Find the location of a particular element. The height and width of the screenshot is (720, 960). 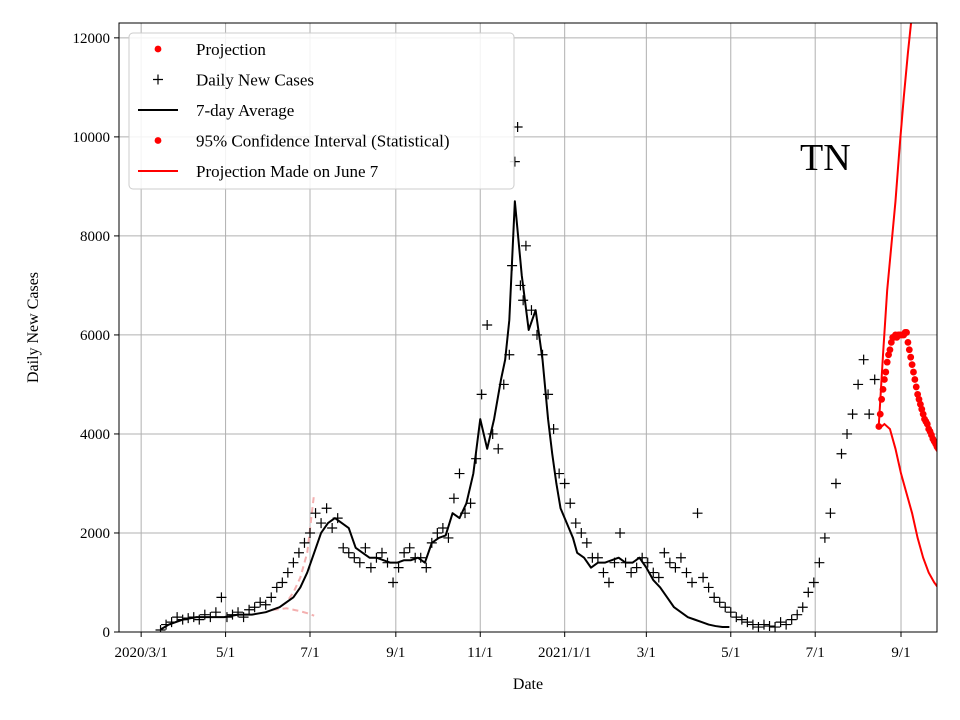

y-tick-label: 12000 is located at coordinates (92, 39).